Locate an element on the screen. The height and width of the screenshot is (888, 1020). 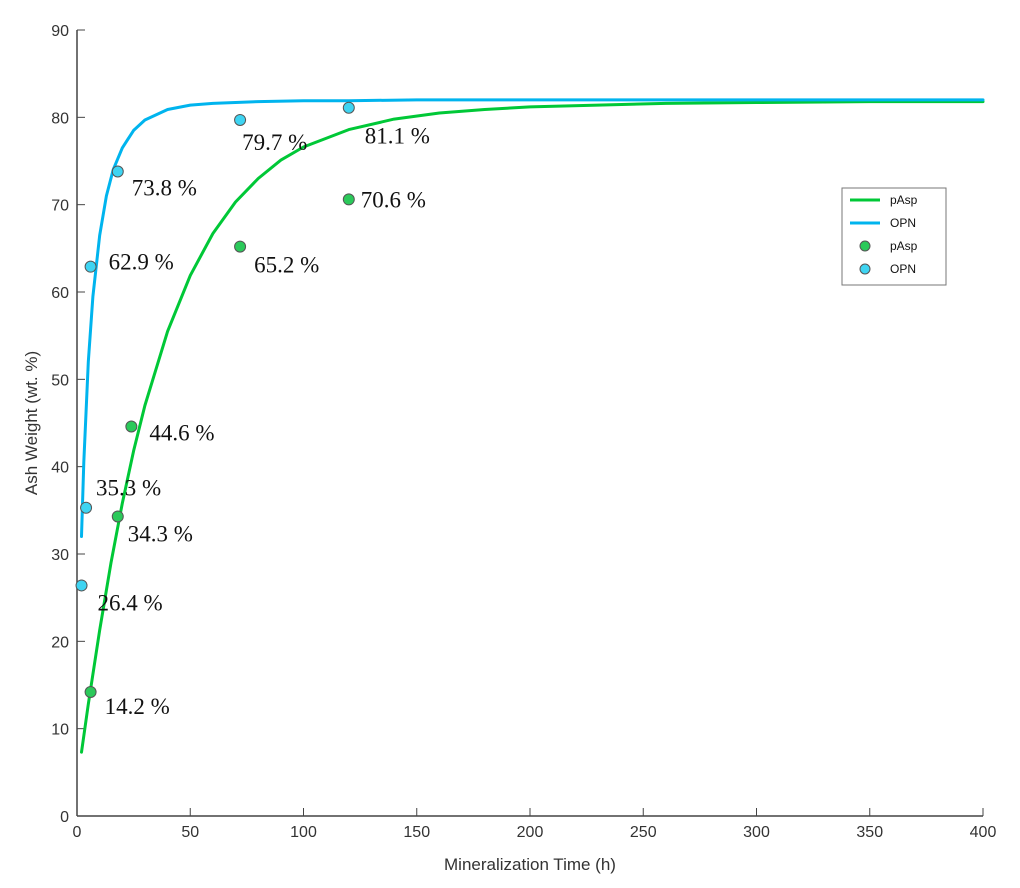
y-tick-label: 20 is located at coordinates (60, 642).